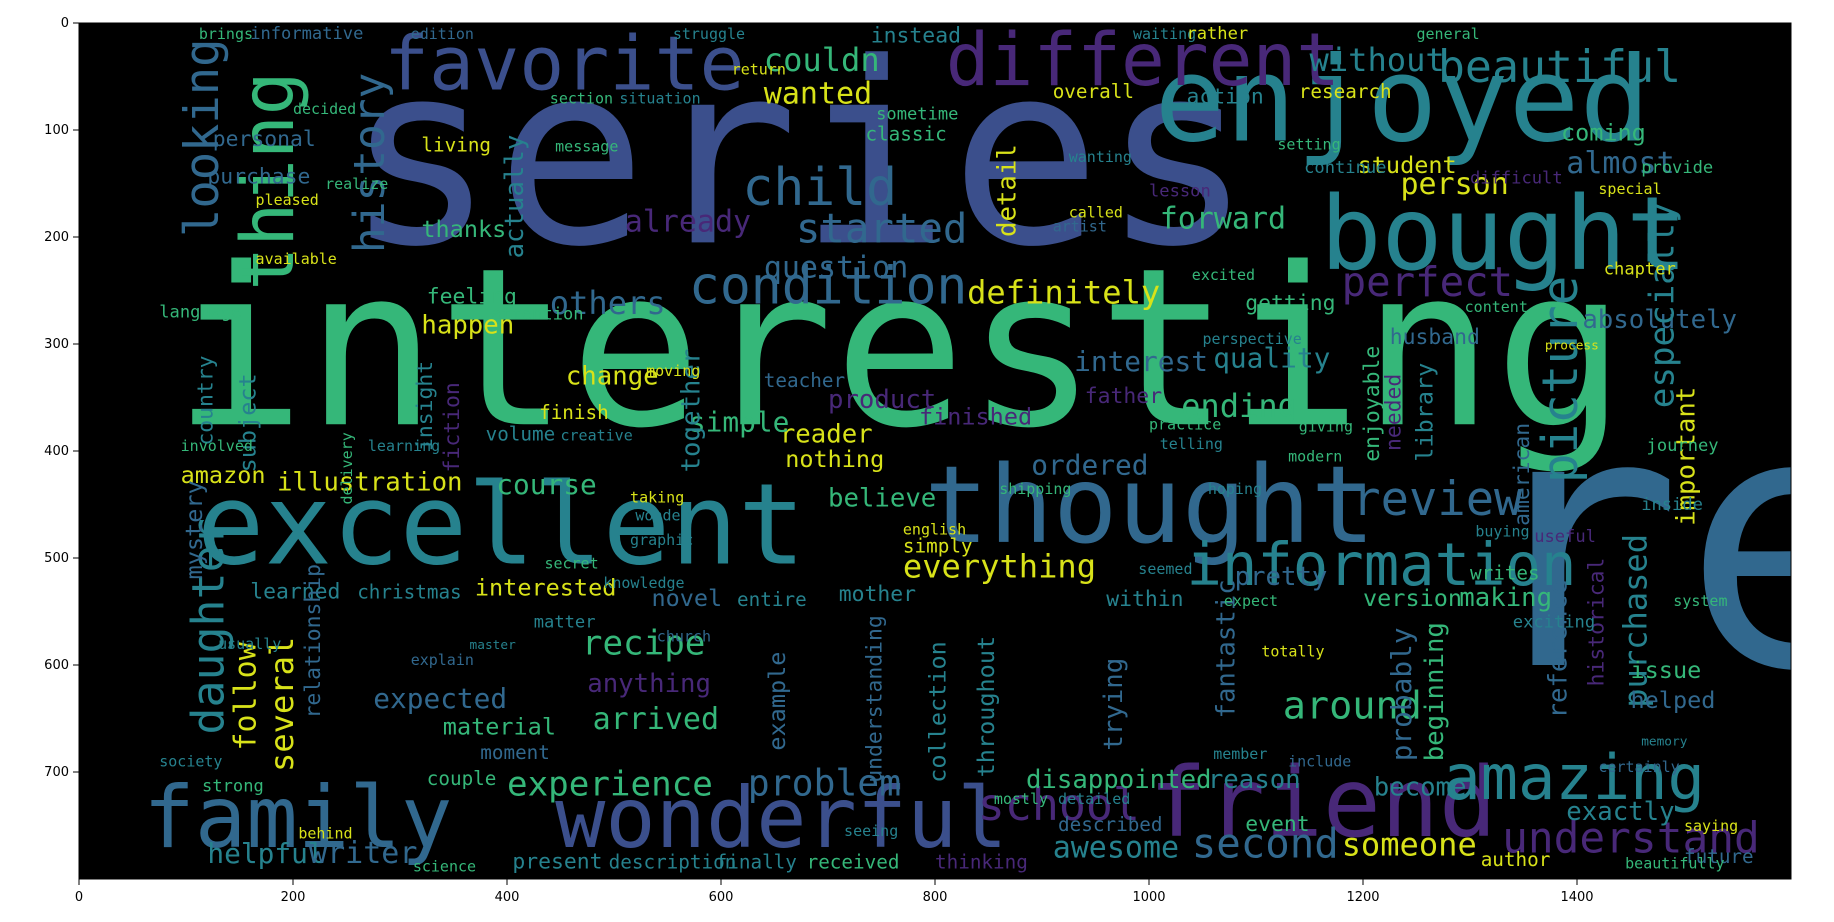  Describe the element at coordinates (456, 144) in the screenshot. I see `word-living: living` at that location.